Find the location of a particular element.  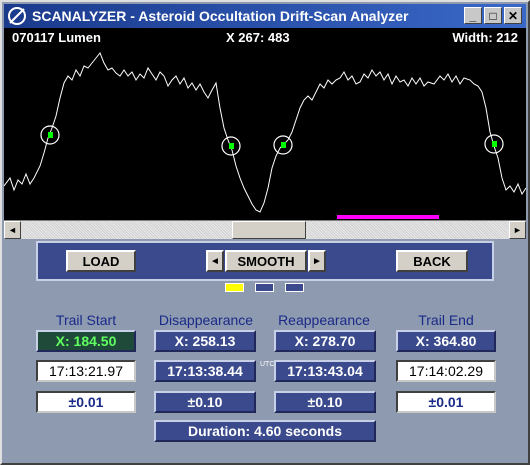

trail-end-error: ±0.01 is located at coordinates (446, 402).